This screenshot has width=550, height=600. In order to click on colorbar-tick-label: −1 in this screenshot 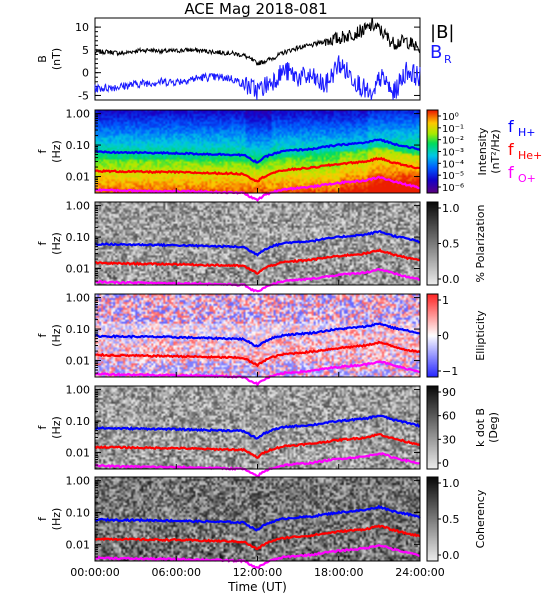, I will do `click(450, 371)`.